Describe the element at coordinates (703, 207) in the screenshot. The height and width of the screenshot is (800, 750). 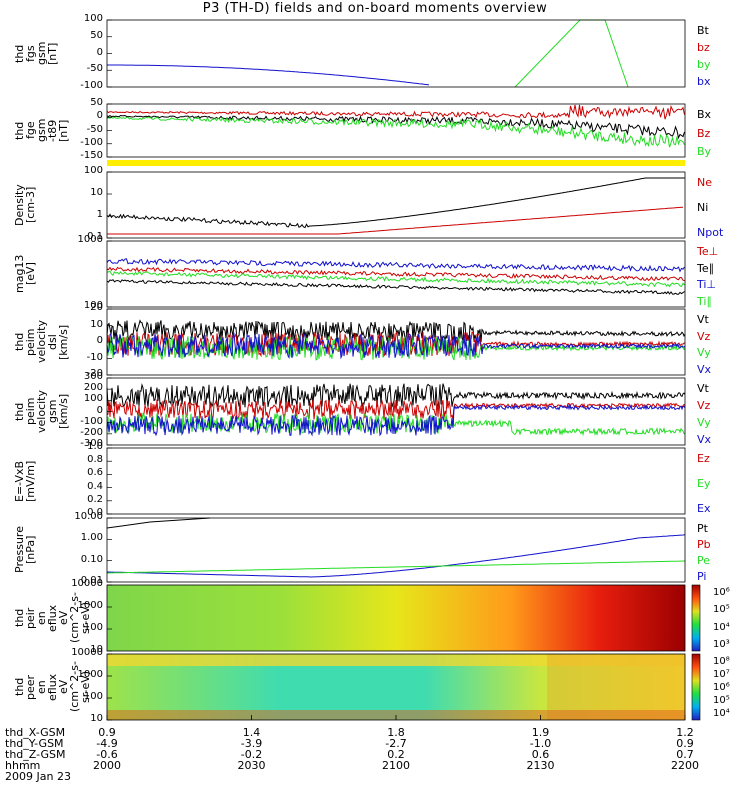
I see `legend-density-1: Ni` at that location.